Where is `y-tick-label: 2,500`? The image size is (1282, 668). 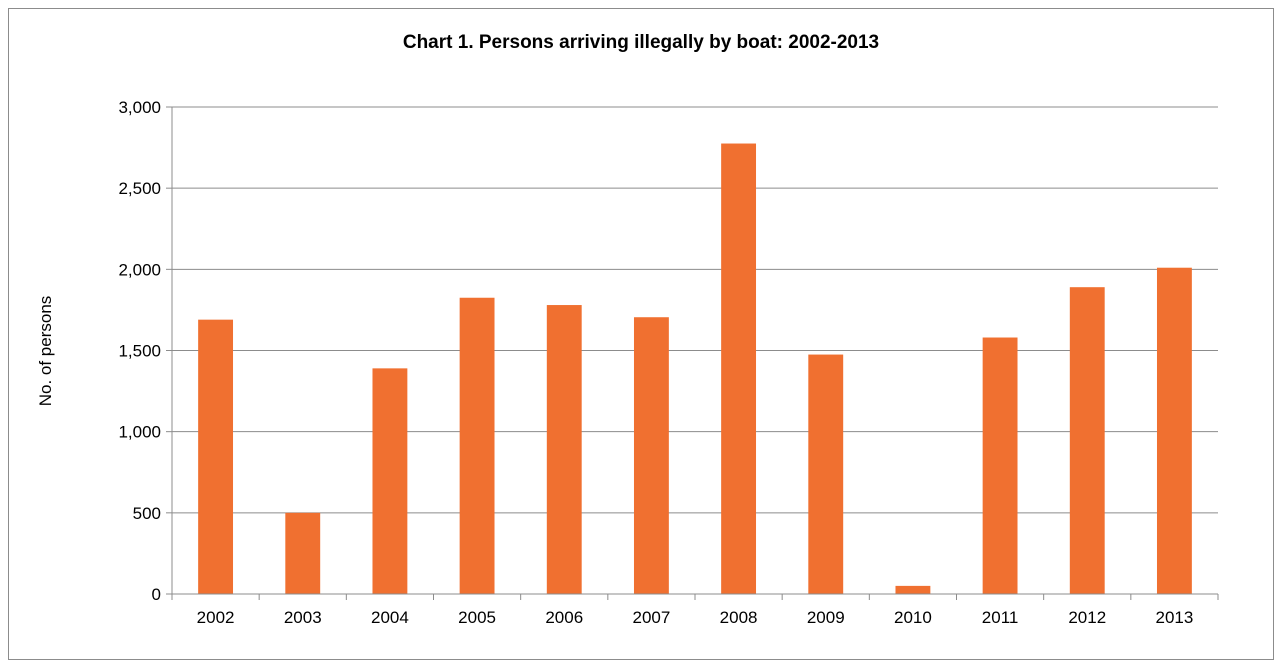 y-tick-label: 2,500 is located at coordinates (139, 188).